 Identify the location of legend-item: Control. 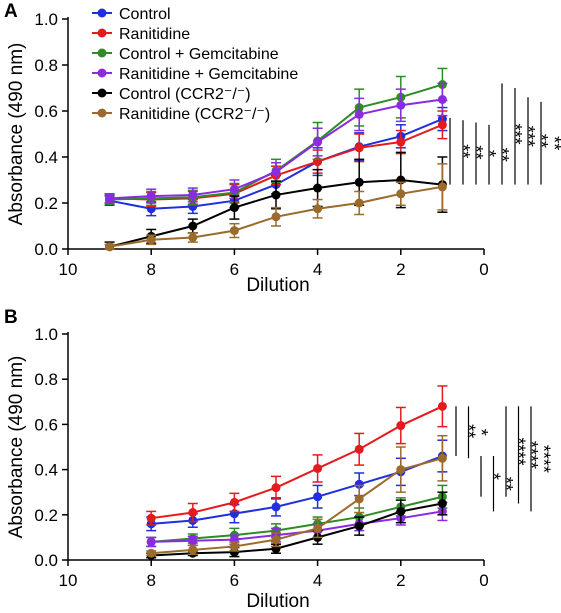
(131, 14).